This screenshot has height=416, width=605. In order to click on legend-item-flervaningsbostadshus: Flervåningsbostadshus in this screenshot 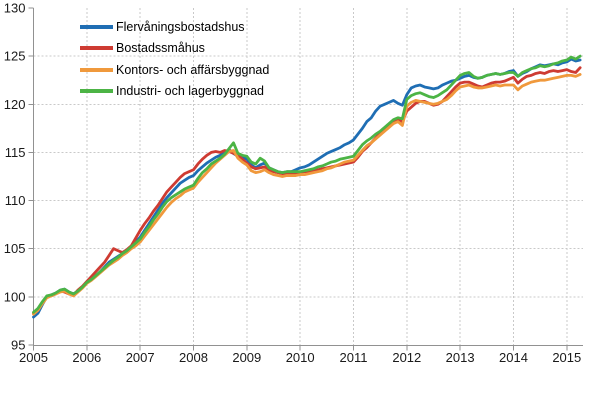, I will do `click(174, 27)`.